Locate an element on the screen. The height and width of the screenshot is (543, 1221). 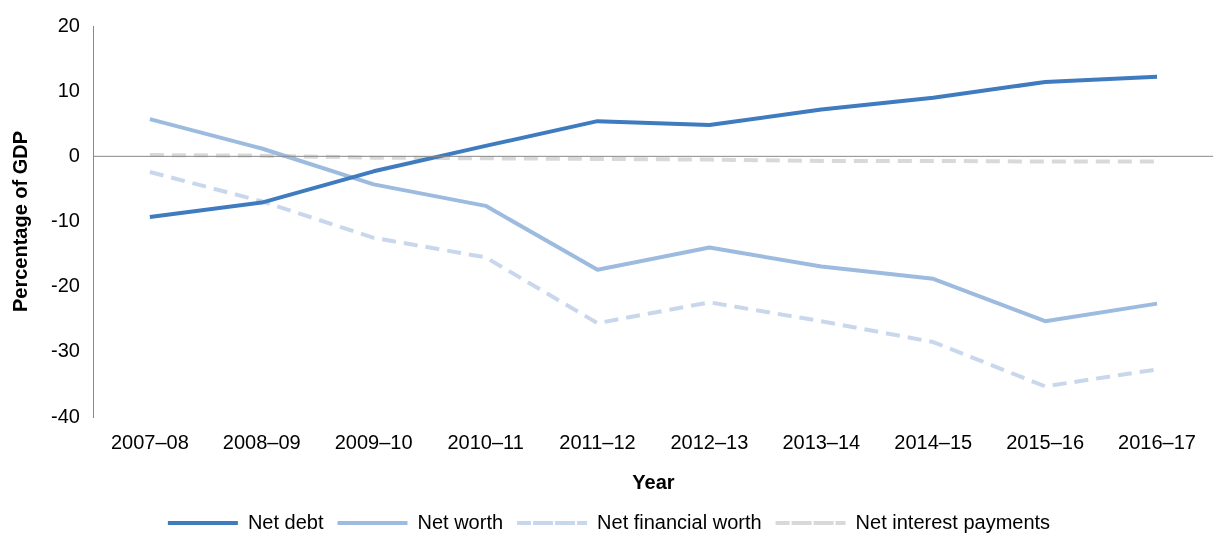
legend-label: Net financial worth is located at coordinates (679, 521).